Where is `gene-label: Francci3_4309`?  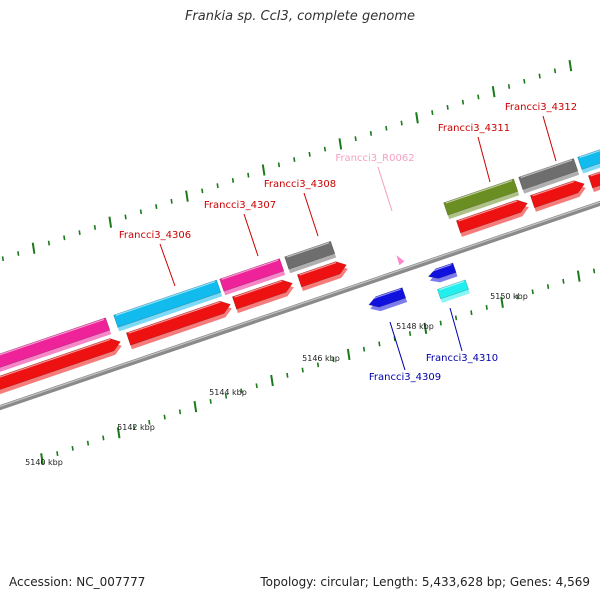
gene-label: Francci3_4309 is located at coordinates (405, 377).